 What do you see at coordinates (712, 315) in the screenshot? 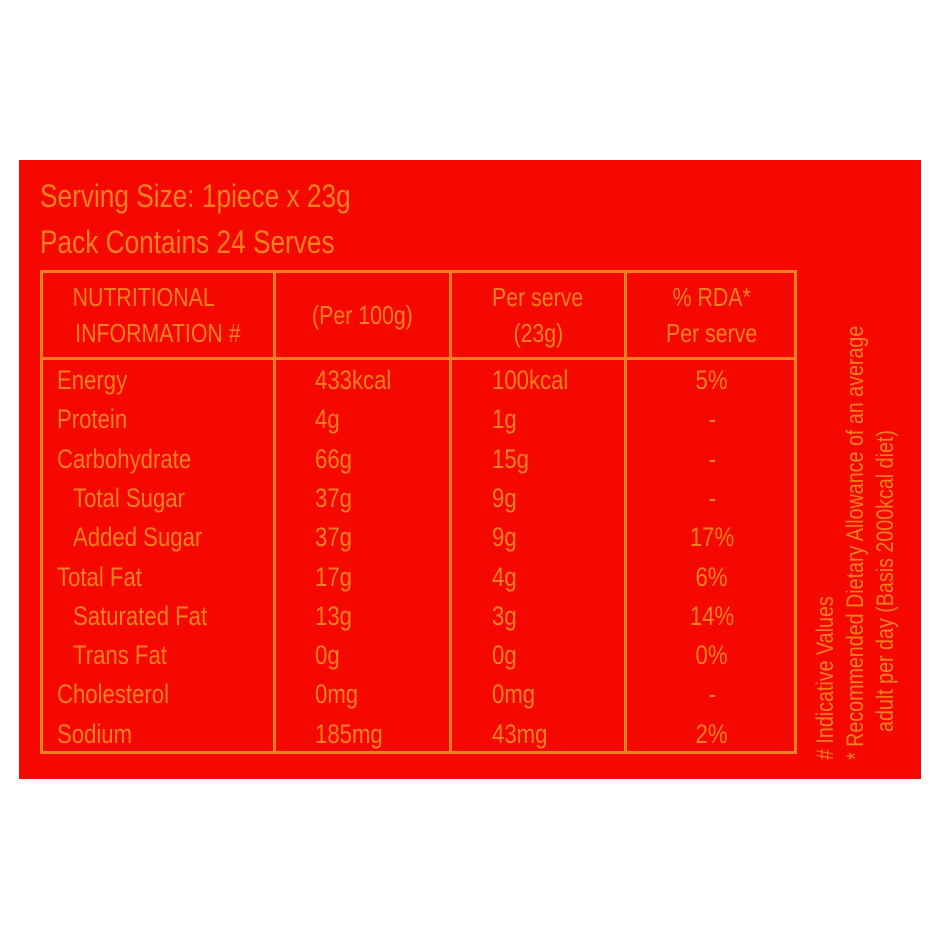
I see `header-rda: % RDA* Per serve` at bounding box center [712, 315].